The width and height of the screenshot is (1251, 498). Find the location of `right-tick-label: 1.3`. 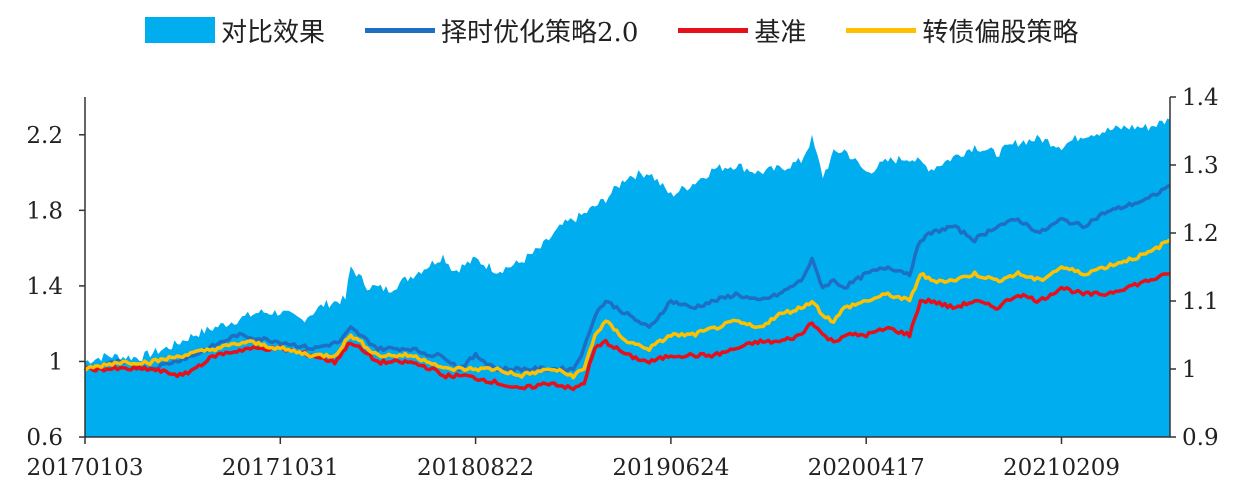

right-tick-label: 1.3 is located at coordinates (1200, 166).